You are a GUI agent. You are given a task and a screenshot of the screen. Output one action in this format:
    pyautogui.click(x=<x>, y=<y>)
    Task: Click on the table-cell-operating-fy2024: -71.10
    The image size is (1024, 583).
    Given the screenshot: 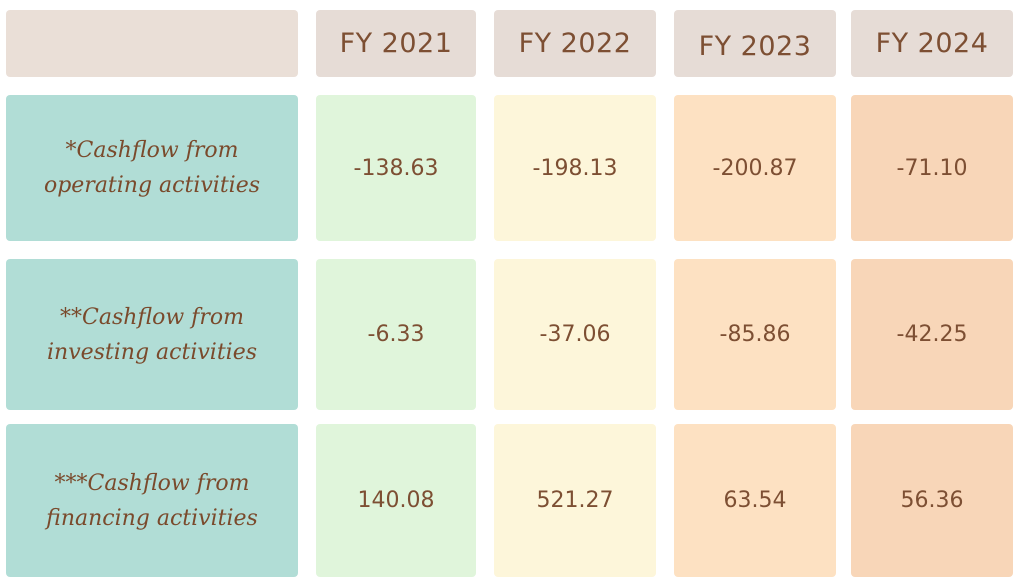 What is the action you would take?
    pyautogui.click(x=932, y=168)
    